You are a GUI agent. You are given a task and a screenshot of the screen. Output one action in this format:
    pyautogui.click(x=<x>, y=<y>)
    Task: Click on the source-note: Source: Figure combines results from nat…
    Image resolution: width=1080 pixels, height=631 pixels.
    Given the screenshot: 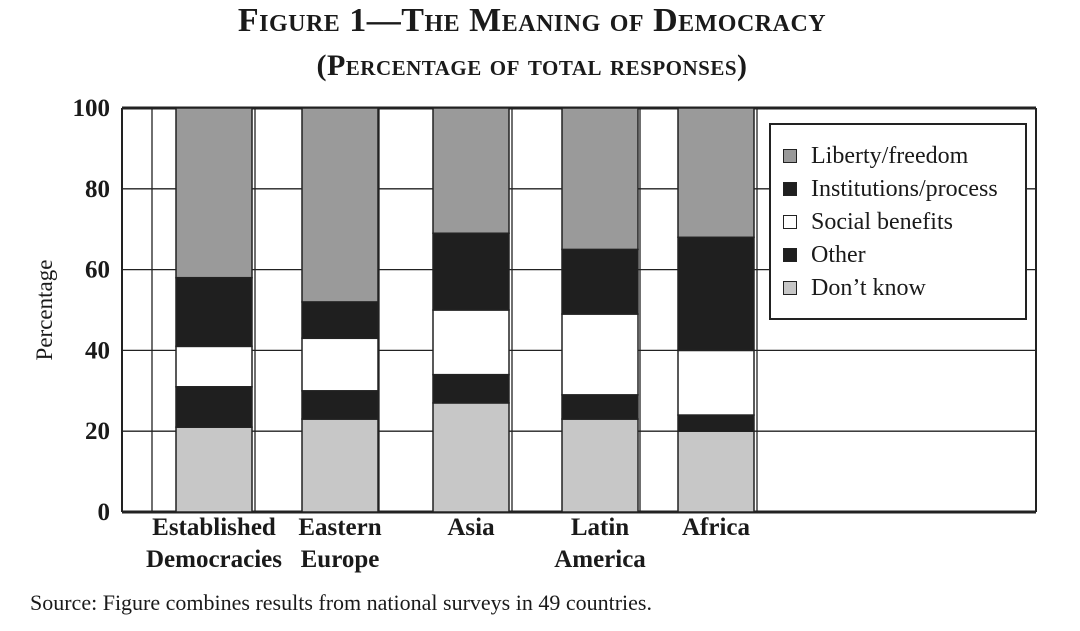 What is the action you would take?
    pyautogui.click(x=341, y=602)
    